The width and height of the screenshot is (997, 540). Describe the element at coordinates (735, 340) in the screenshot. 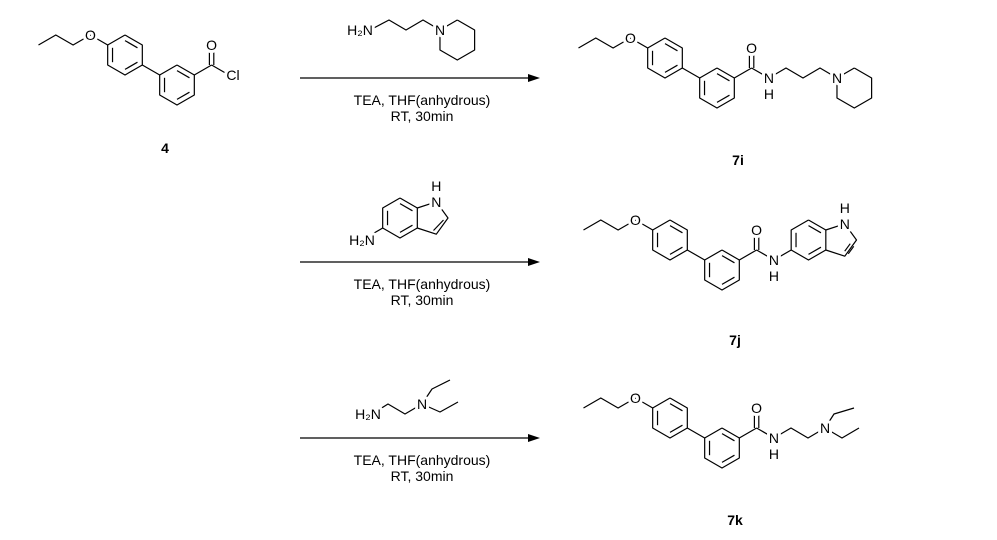

I see `compound-label: 7j` at that location.